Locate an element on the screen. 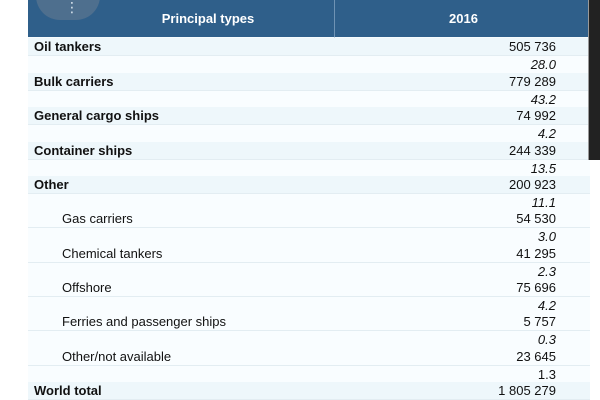 Image resolution: width=600 pixels, height=400 pixels. row-value: 244 339 is located at coordinates (532, 150).